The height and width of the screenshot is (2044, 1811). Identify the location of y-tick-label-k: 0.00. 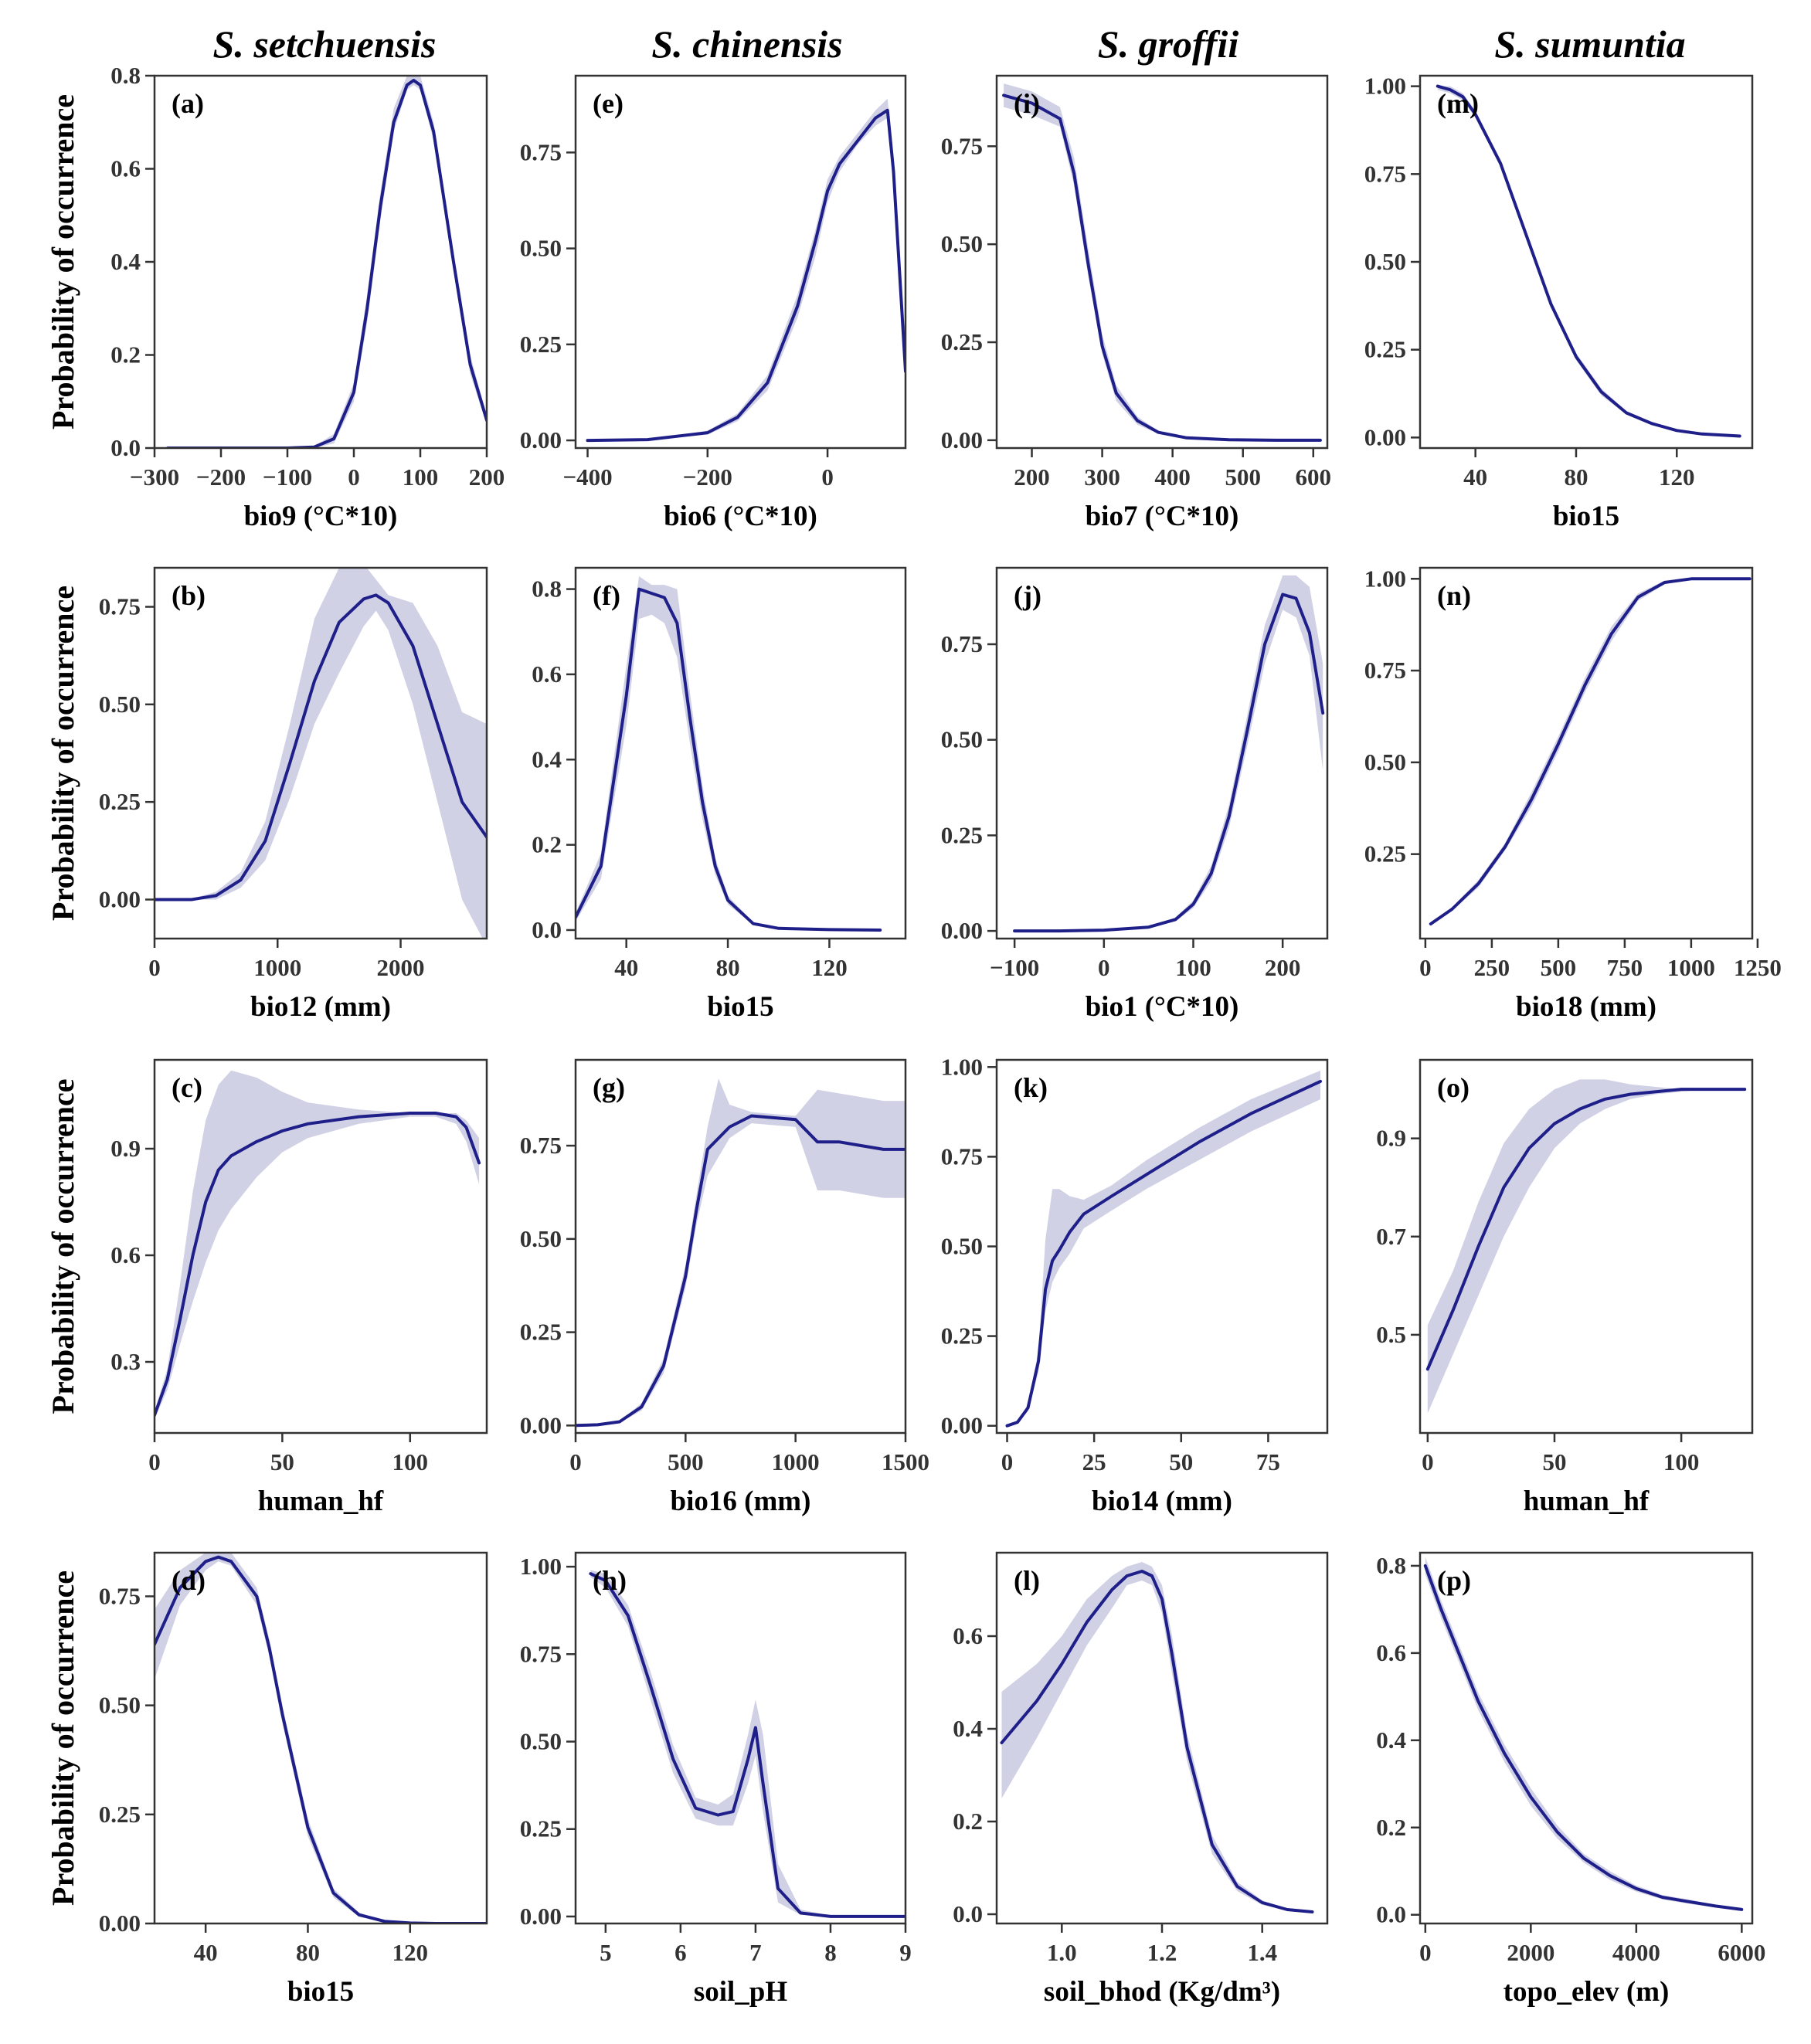
(962, 1425).